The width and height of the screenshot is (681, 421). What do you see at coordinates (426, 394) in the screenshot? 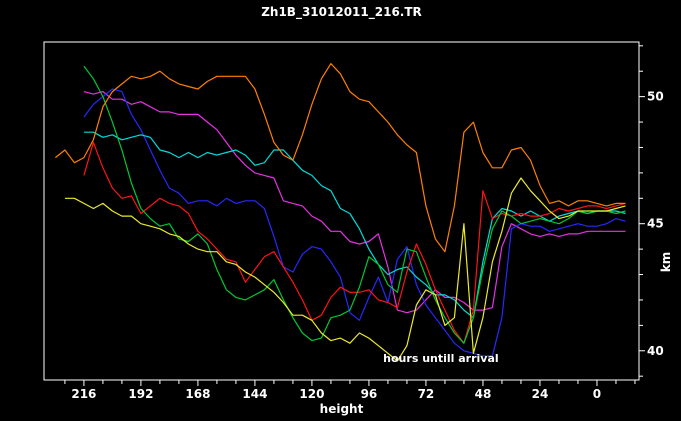
I see `x-axis-tick-label: 72` at bounding box center [426, 394].